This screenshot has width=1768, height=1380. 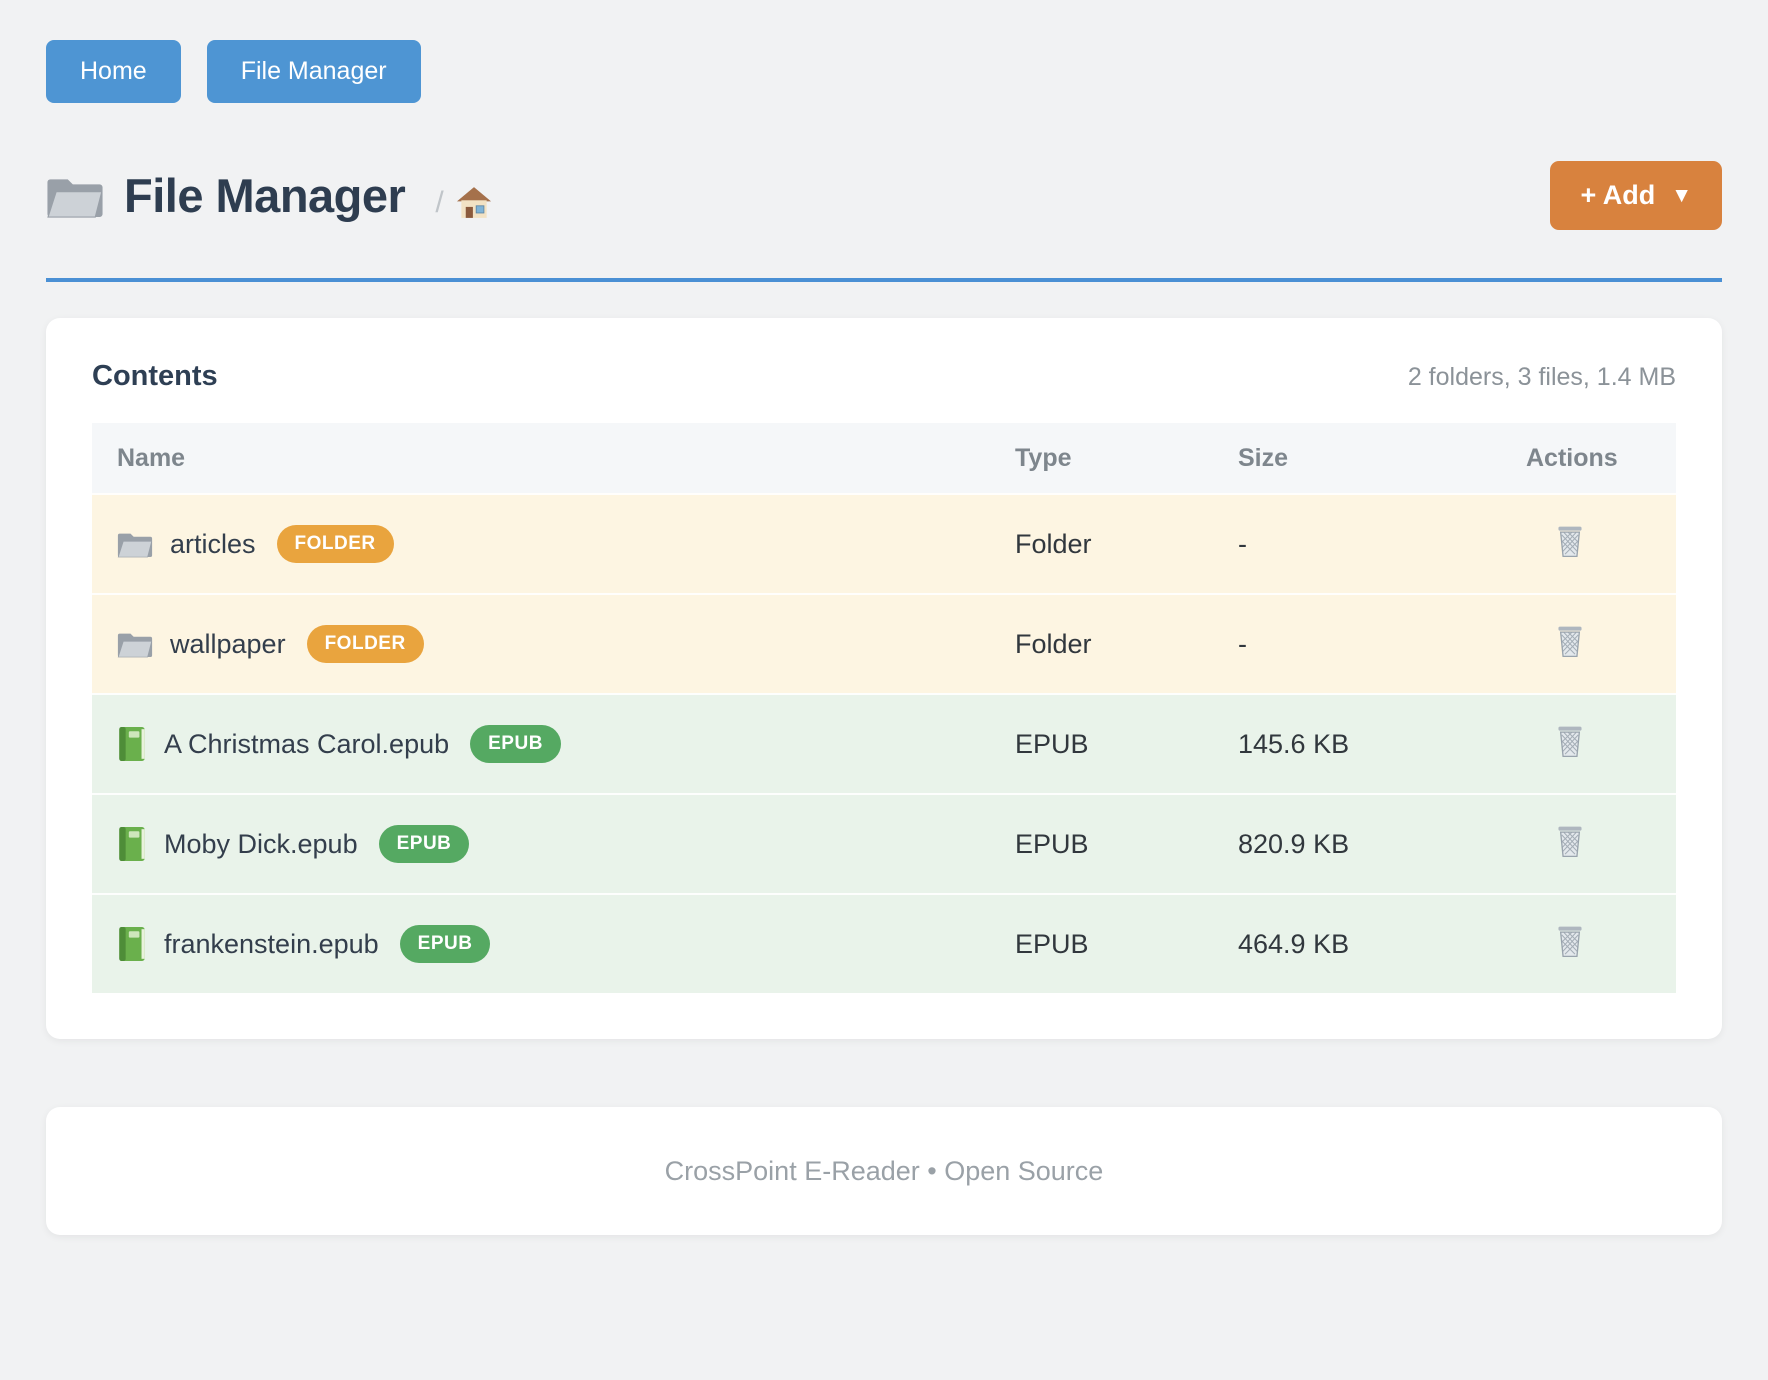 I want to click on breadcrumb: /, so click(x=463, y=202).